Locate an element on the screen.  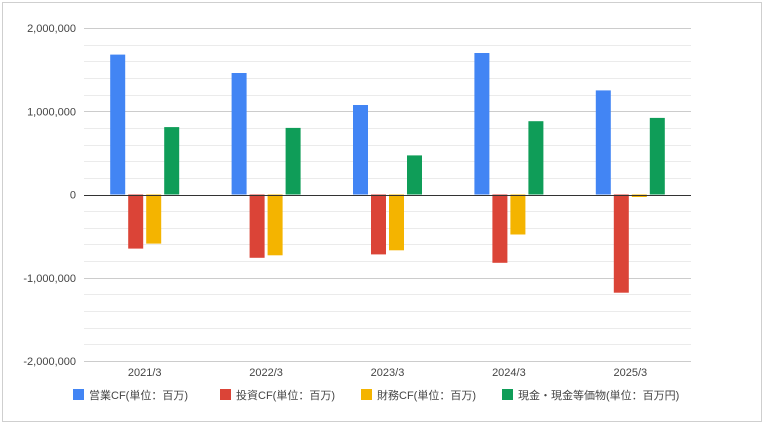
x-tick-label: 2024/3 is located at coordinates (509, 373).